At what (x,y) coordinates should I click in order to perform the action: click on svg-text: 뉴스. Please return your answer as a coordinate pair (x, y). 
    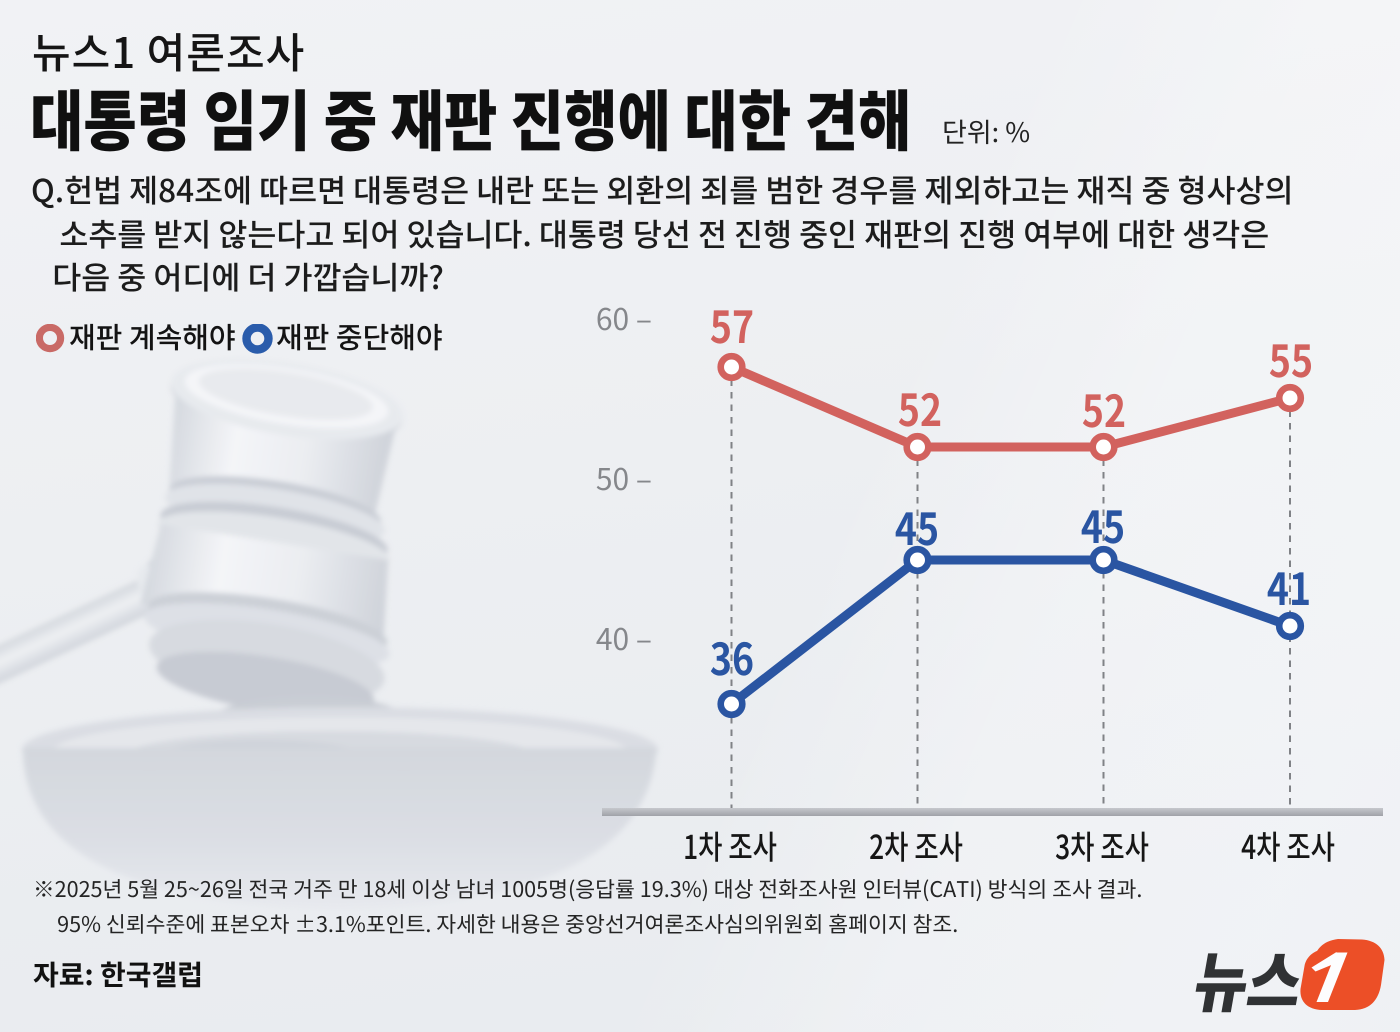
    Looking at the image, I should click on (1249, 977).